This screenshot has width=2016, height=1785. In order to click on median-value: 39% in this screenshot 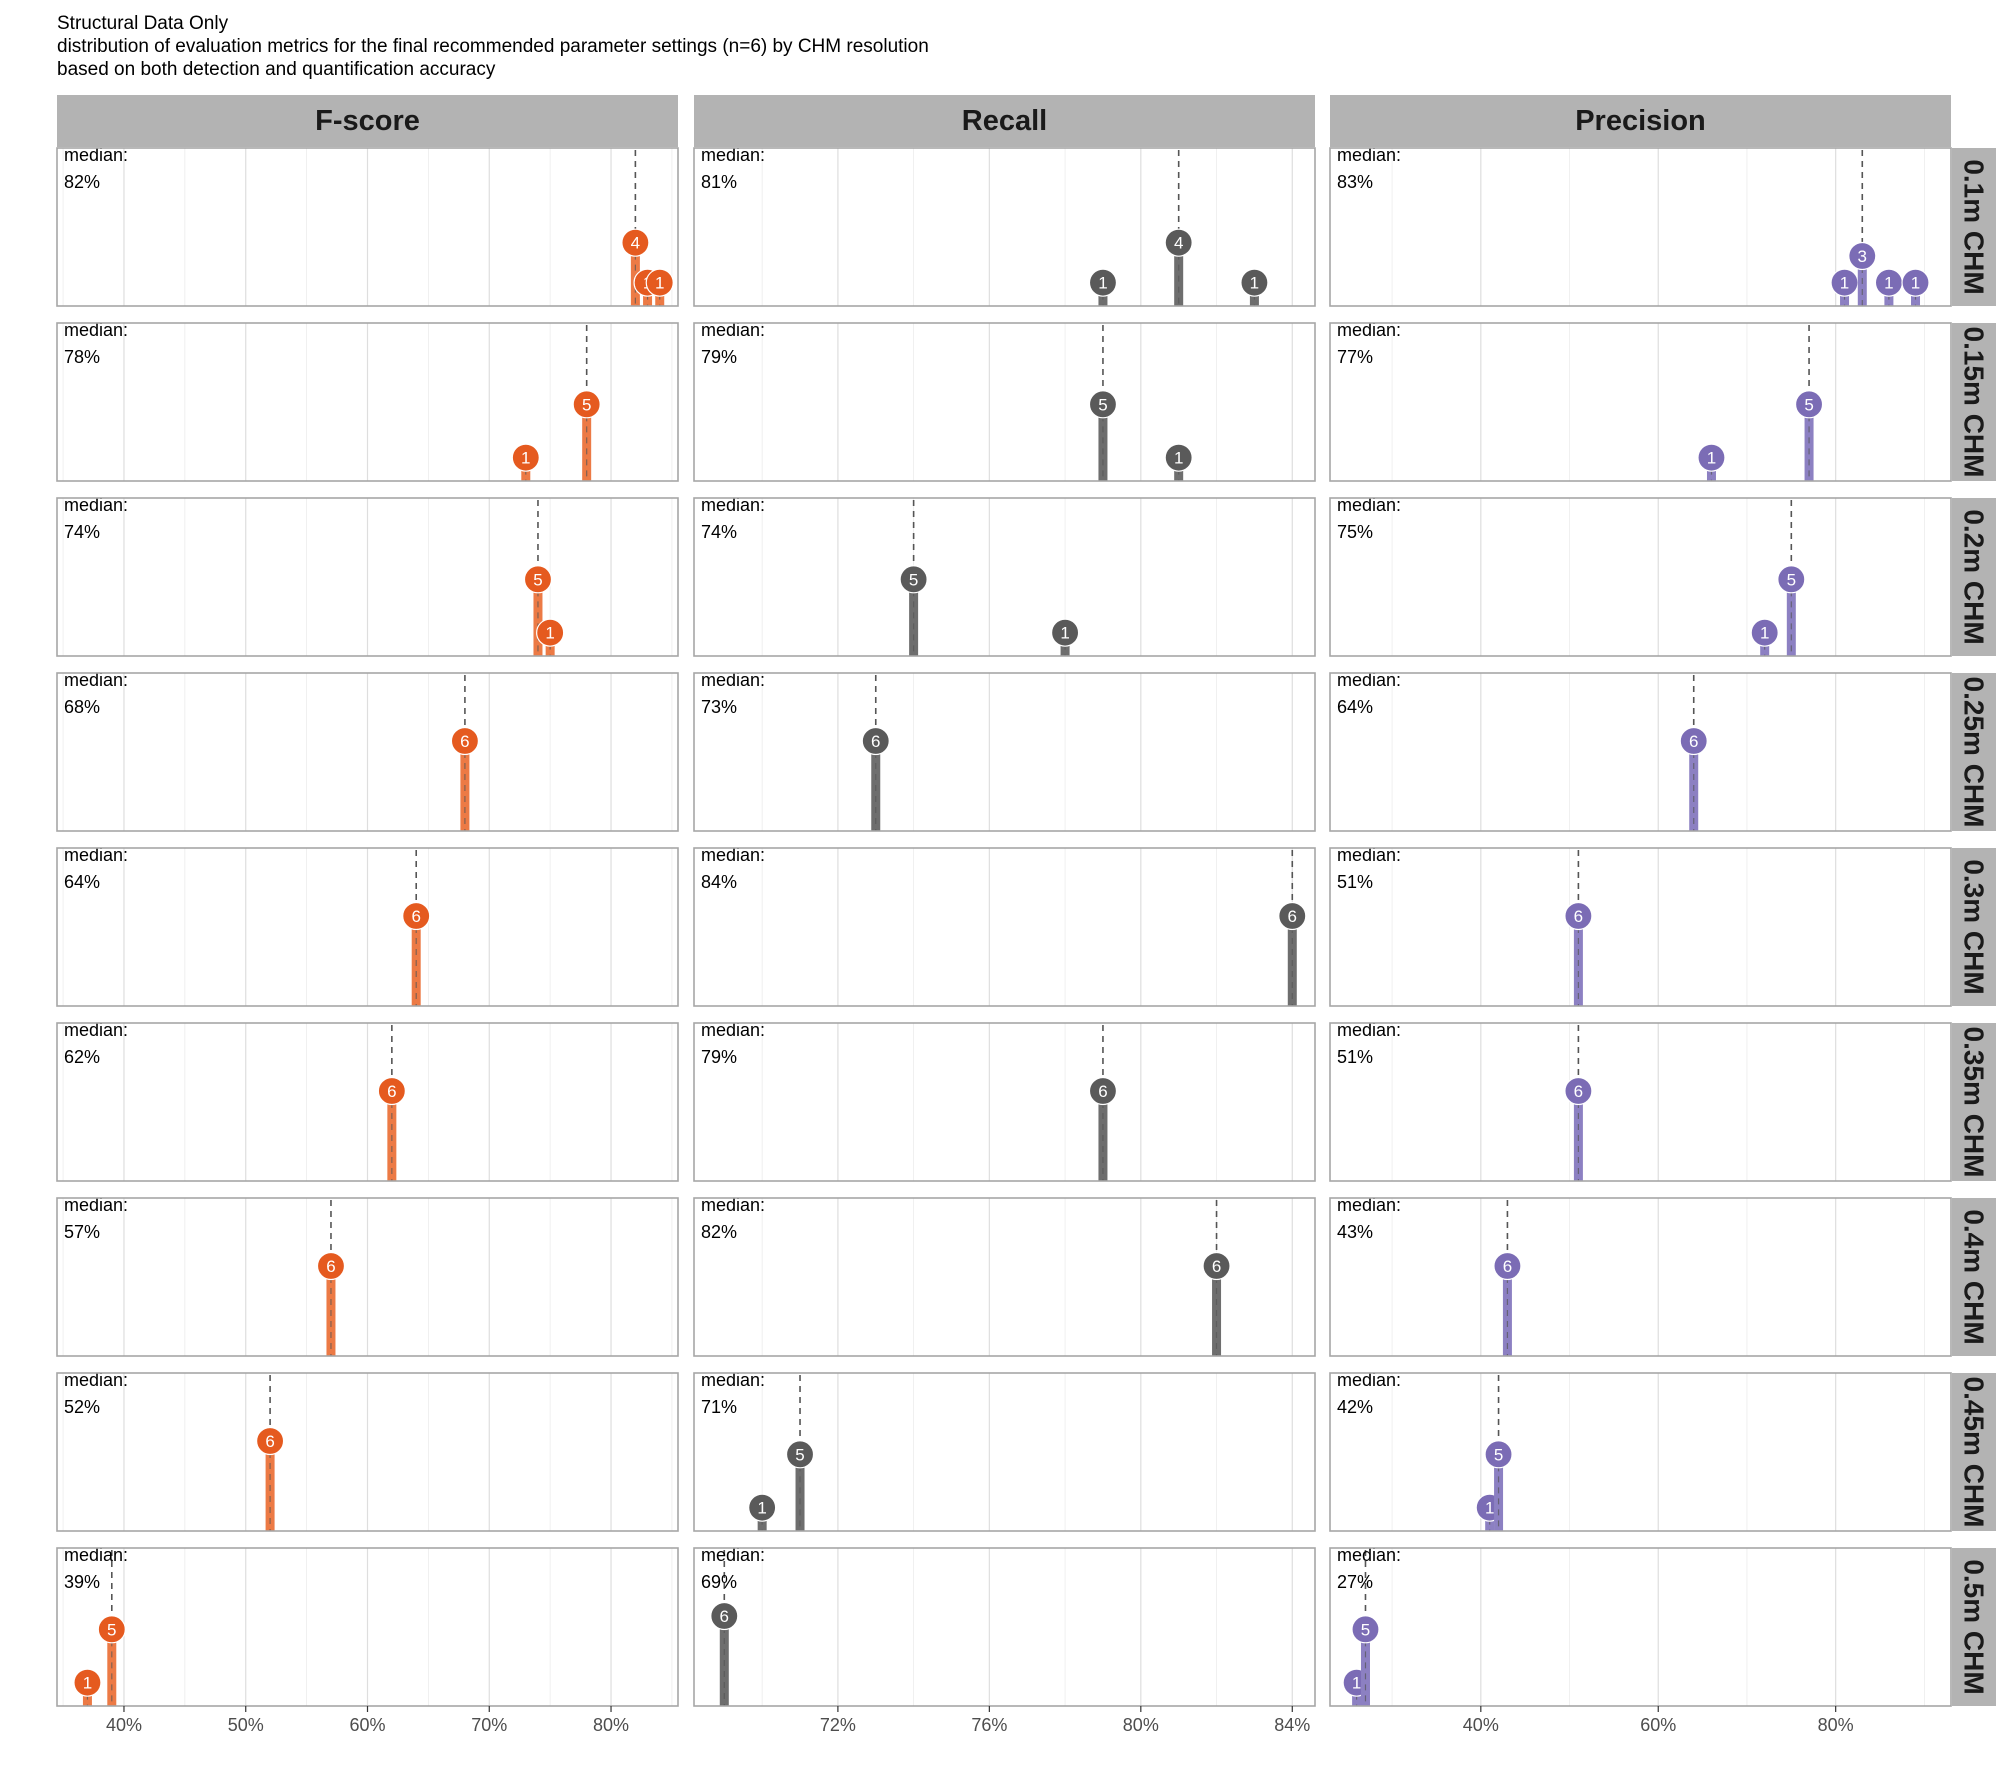, I will do `click(82, 1582)`.